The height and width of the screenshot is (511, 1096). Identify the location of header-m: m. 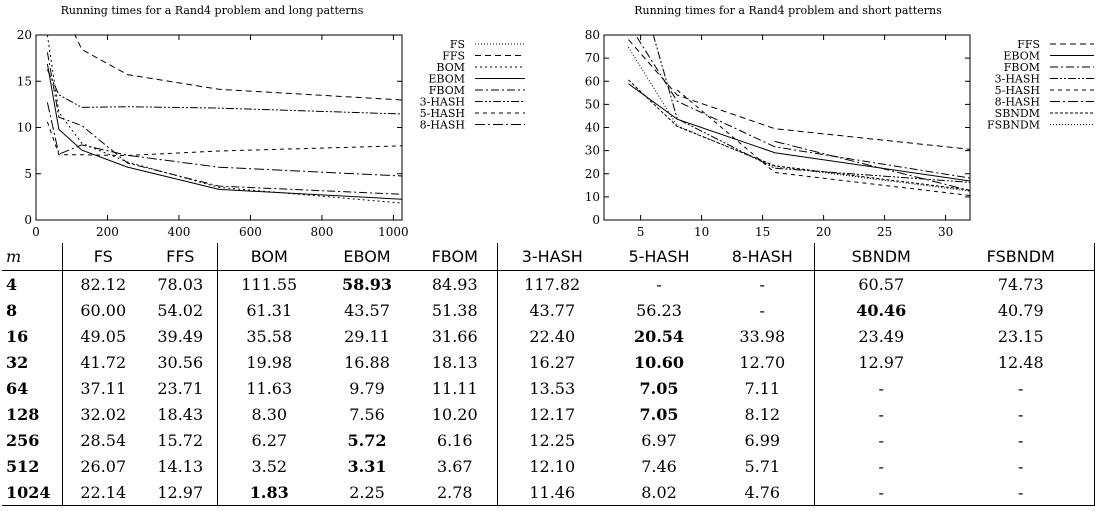
(32, 257).